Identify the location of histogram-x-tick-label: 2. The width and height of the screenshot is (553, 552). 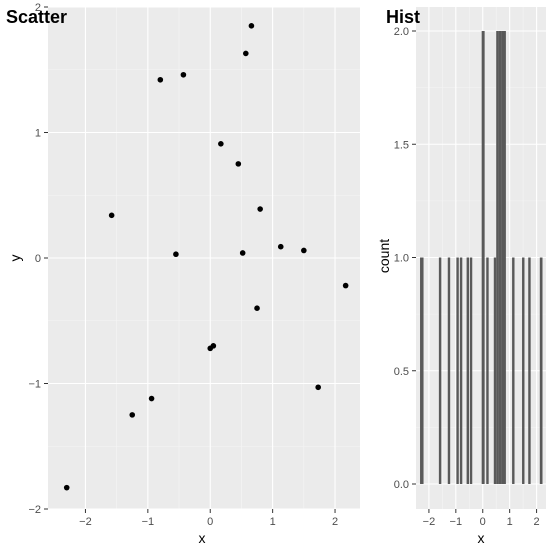
(537, 522).